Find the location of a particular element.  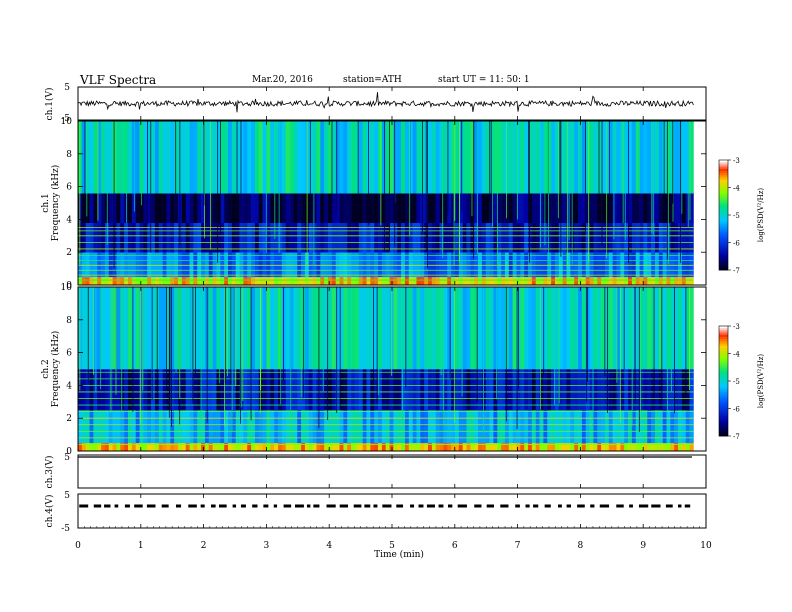

date-label: Mar.20, 2016 is located at coordinates (282, 80).